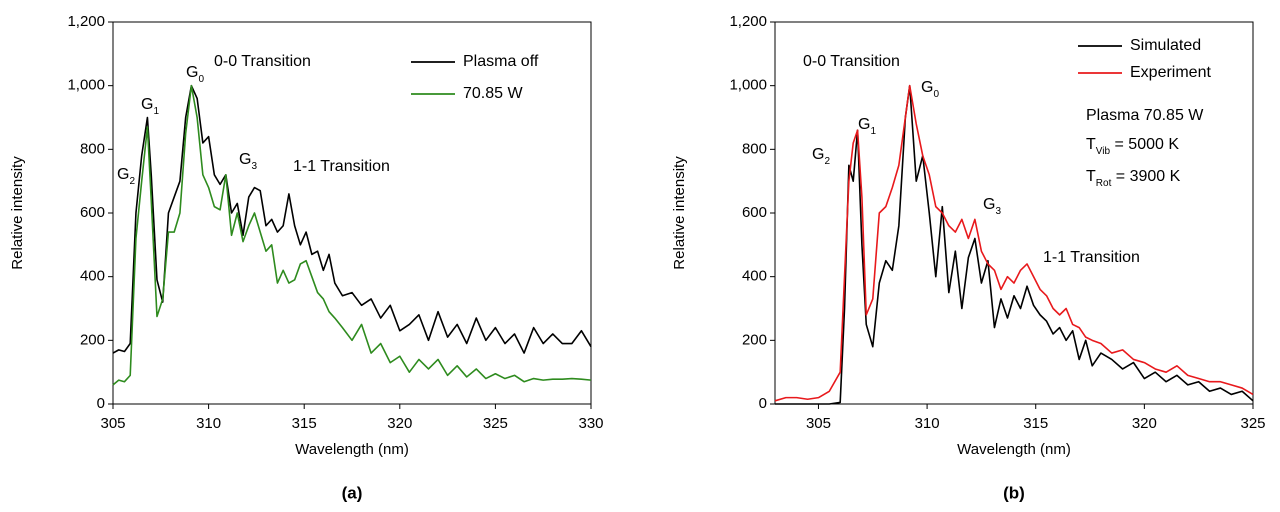 The height and width of the screenshot is (512, 1280). I want to click on annotation-text: Plasma 70.85 W, so click(1145, 115).